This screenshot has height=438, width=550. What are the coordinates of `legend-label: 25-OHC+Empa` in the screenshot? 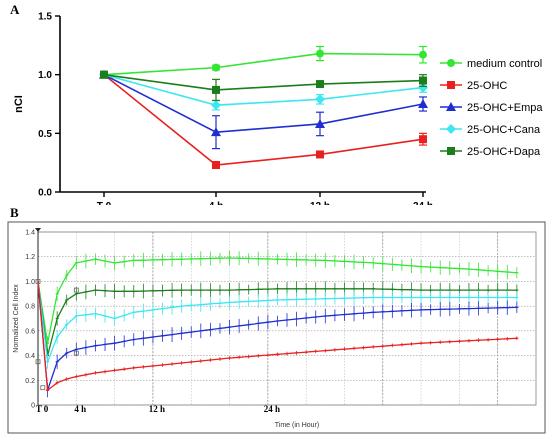 It's located at (505, 108).